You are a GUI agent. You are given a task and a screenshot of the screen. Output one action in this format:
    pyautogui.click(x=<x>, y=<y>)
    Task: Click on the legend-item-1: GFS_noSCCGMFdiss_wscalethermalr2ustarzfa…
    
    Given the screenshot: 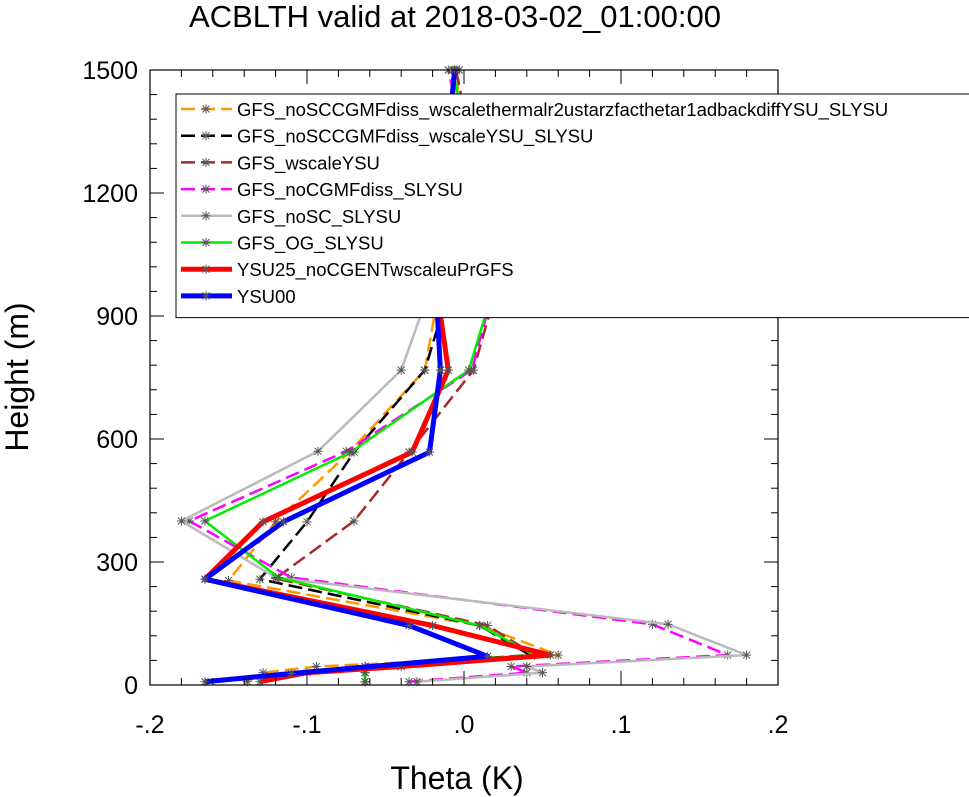 What is the action you would take?
    pyautogui.click(x=534, y=110)
    